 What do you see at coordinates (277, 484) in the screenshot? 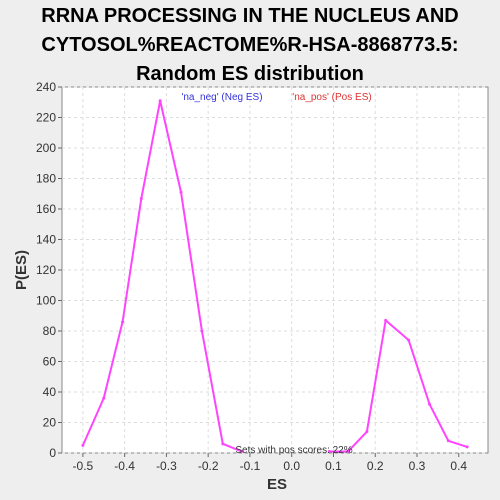
I see `x-axis-label: ES` at bounding box center [277, 484].